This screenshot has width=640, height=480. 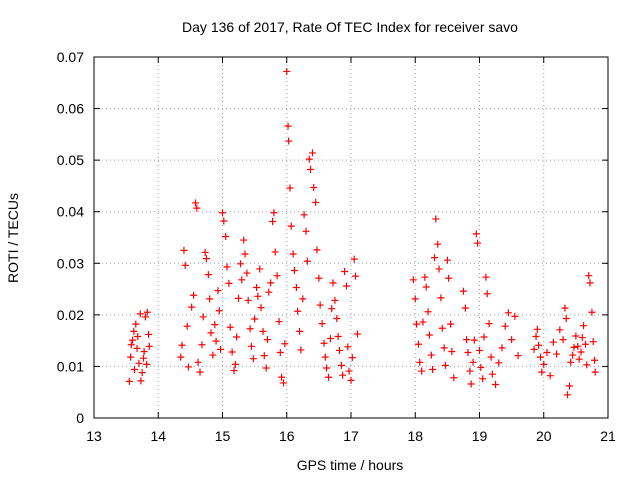 What do you see at coordinates (70, 263) in the screenshot?
I see `y-tick-label: 0.03` at bounding box center [70, 263].